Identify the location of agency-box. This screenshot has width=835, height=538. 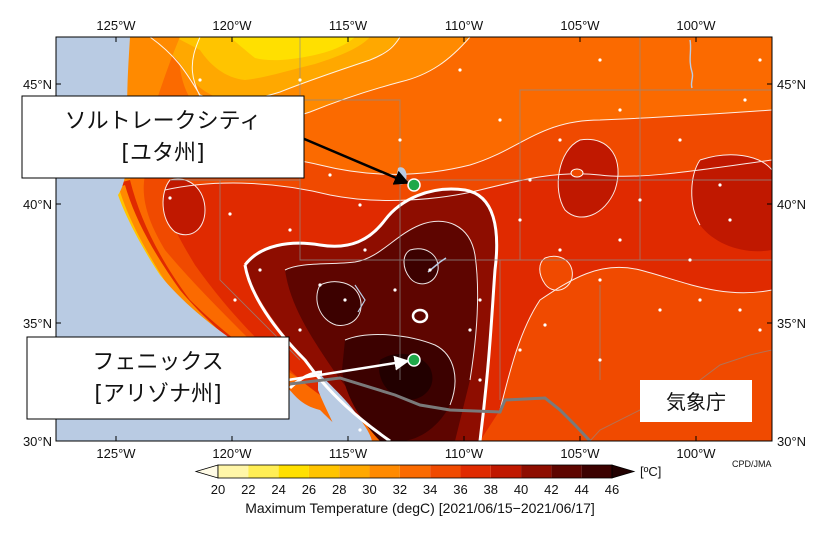
(696, 401).